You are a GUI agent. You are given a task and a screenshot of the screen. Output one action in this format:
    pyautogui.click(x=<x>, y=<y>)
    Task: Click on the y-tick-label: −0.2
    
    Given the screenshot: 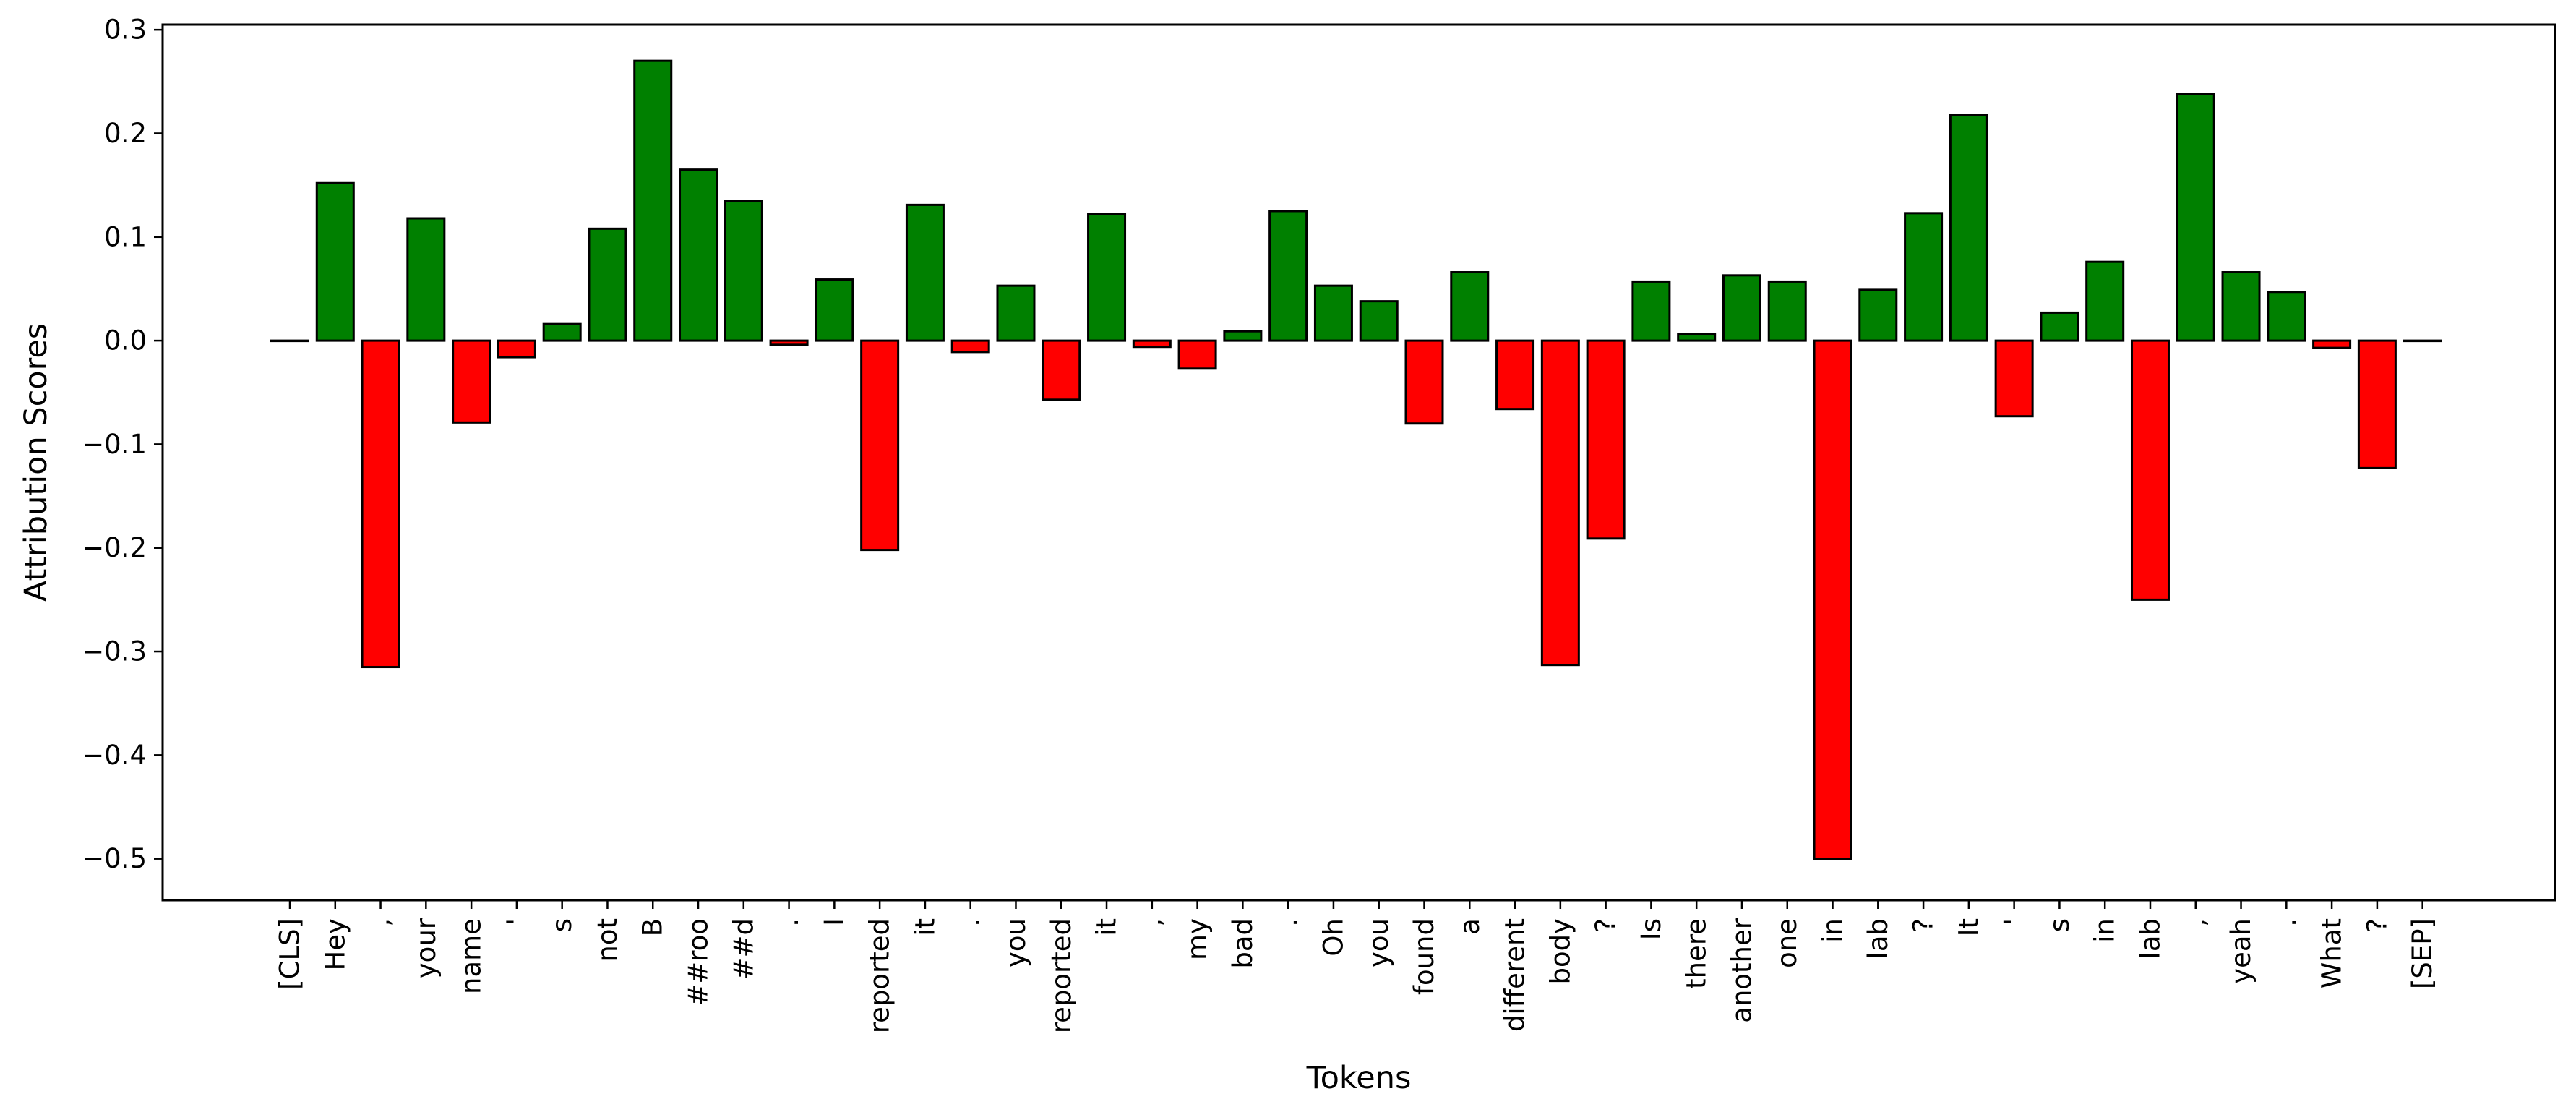 What is the action you would take?
    pyautogui.click(x=115, y=547)
    